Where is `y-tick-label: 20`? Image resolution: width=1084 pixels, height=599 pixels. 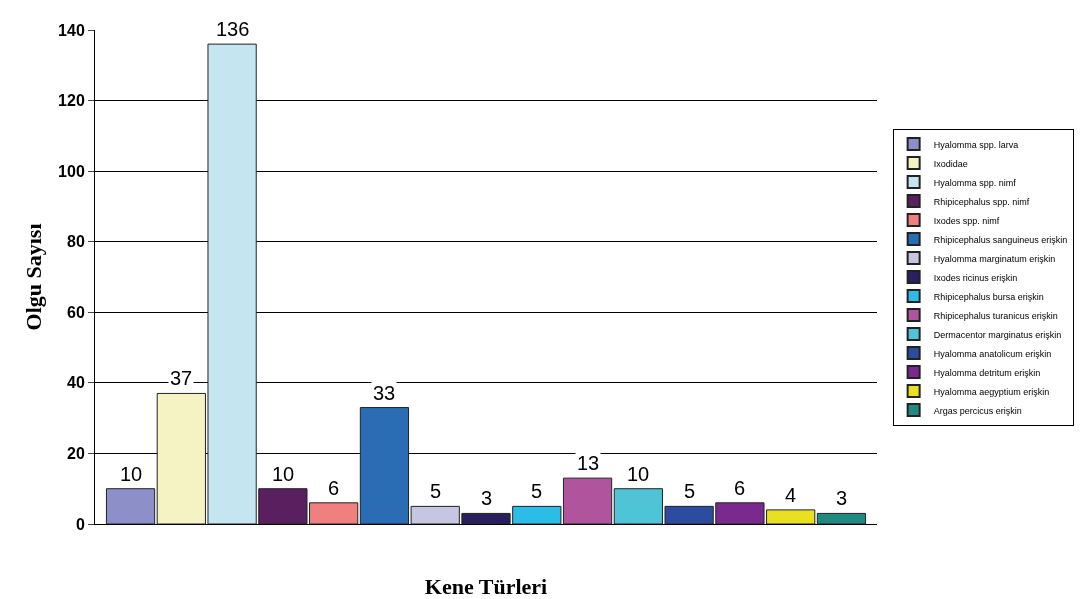
y-tick-label: 20 is located at coordinates (76, 454).